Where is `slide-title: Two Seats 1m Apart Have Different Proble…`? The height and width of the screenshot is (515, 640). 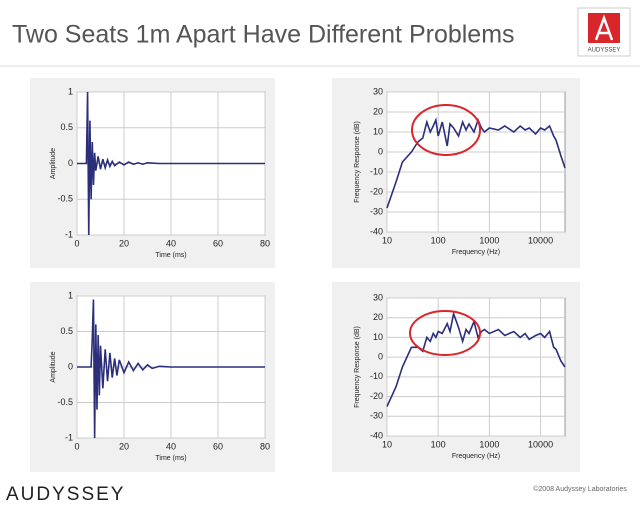
slide-title: Two Seats 1m Apart Have Different Proble… is located at coordinates (263, 35).